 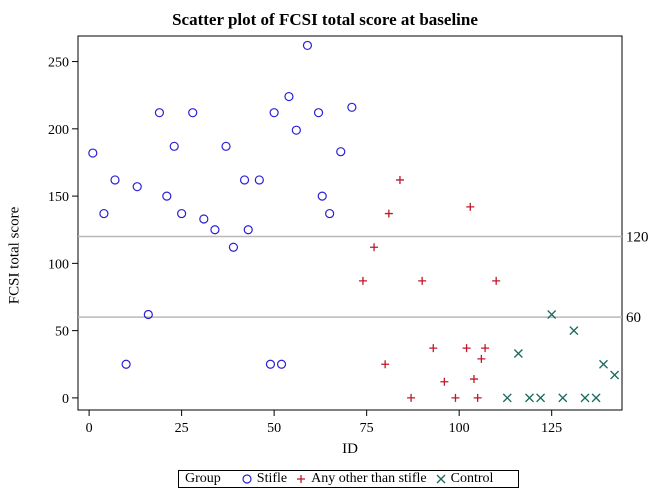 What do you see at coordinates (272, 478) in the screenshot?
I see `legend-label-stifle: Stifle` at bounding box center [272, 478].